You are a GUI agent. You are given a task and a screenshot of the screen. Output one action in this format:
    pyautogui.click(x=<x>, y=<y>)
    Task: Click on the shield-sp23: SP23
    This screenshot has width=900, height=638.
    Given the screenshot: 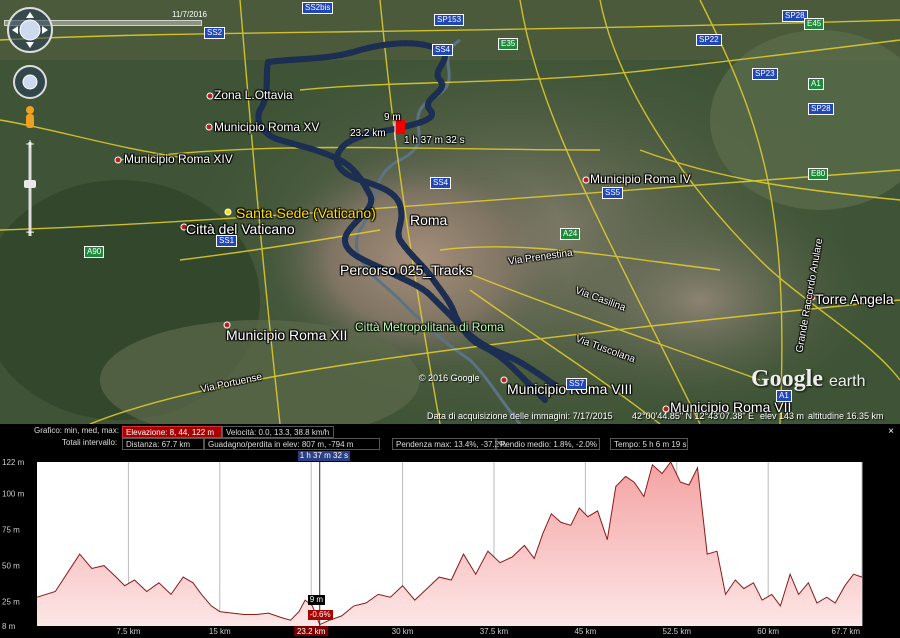 What is the action you would take?
    pyautogui.click(x=765, y=74)
    